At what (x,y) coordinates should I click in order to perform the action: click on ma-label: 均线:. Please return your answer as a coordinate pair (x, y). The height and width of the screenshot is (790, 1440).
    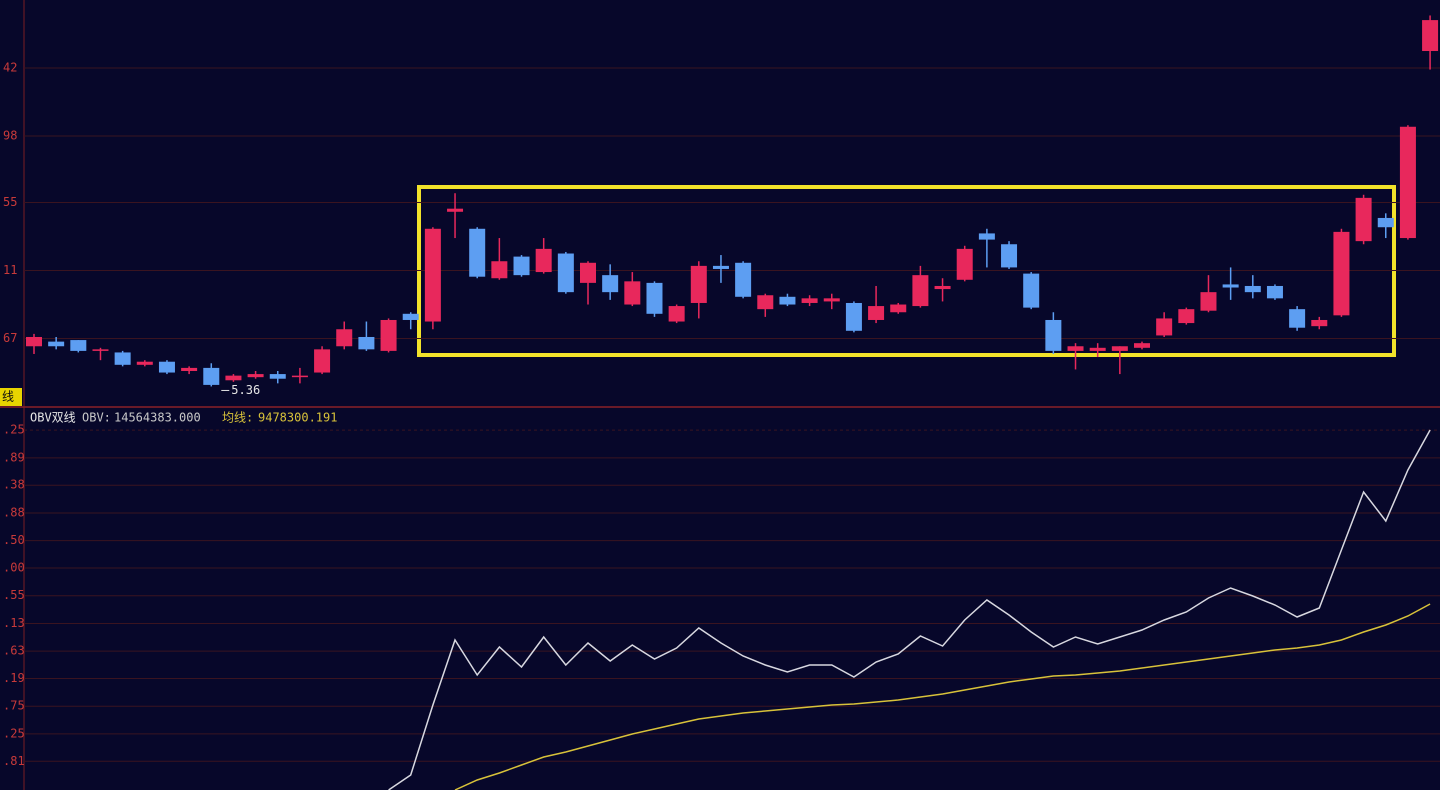
    Looking at the image, I should click on (237, 418).